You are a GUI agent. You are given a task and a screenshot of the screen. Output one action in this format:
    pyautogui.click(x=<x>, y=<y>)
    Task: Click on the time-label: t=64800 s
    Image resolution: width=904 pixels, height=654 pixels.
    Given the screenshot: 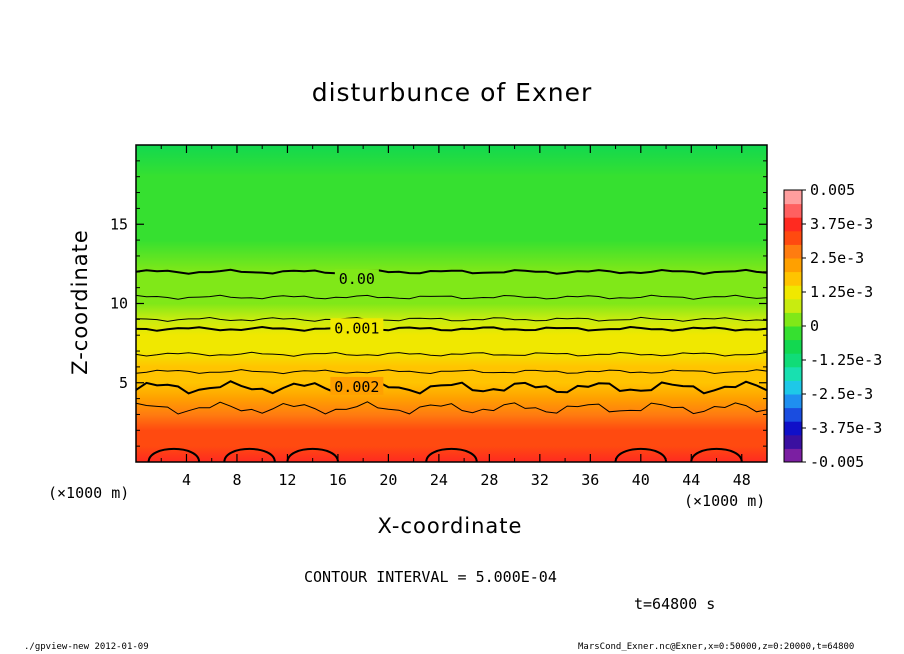 What is the action you would take?
    pyautogui.click(x=675, y=604)
    